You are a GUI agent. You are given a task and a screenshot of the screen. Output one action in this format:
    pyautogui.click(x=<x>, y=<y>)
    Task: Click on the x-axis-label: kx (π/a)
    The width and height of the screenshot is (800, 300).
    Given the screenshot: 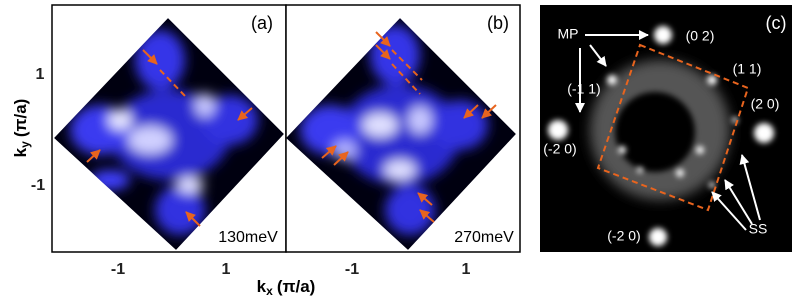 What is the action you would take?
    pyautogui.click(x=286, y=287)
    